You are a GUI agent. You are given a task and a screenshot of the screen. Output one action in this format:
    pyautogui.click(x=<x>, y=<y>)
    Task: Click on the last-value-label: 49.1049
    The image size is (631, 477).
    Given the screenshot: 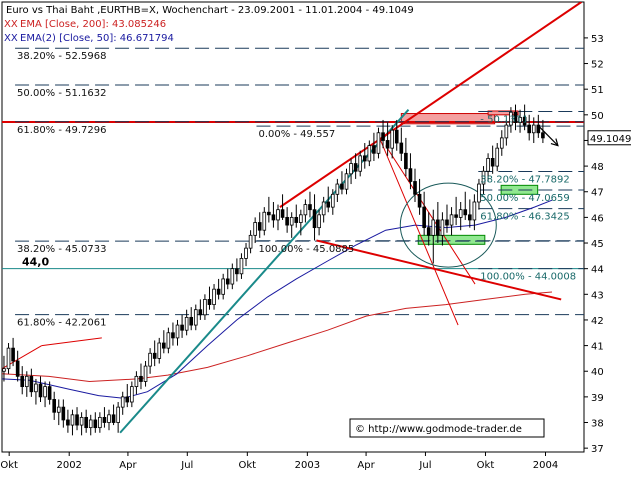 What is the action you would take?
    pyautogui.click(x=610, y=139)
    